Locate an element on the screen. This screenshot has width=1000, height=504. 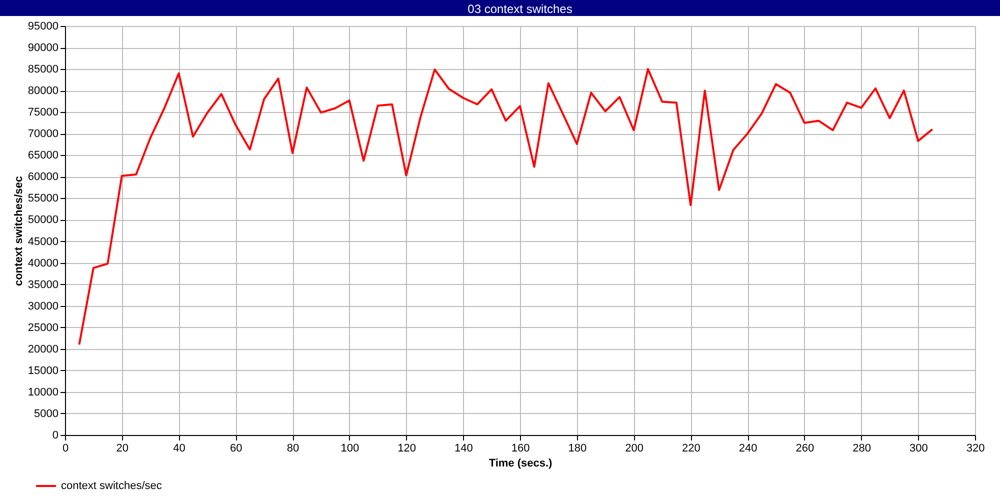
y-tick-label: 35000 is located at coordinates (43, 284).